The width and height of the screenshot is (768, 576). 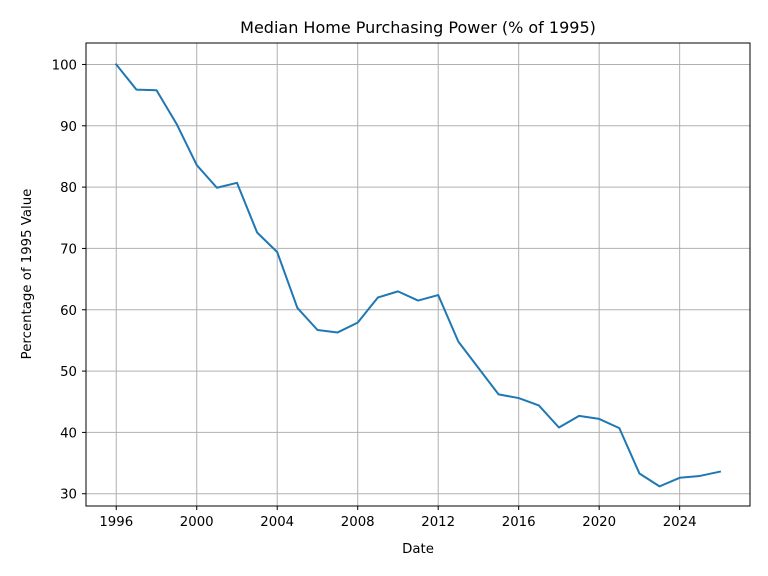 I want to click on x-tick-label: 2012, so click(x=438, y=522).